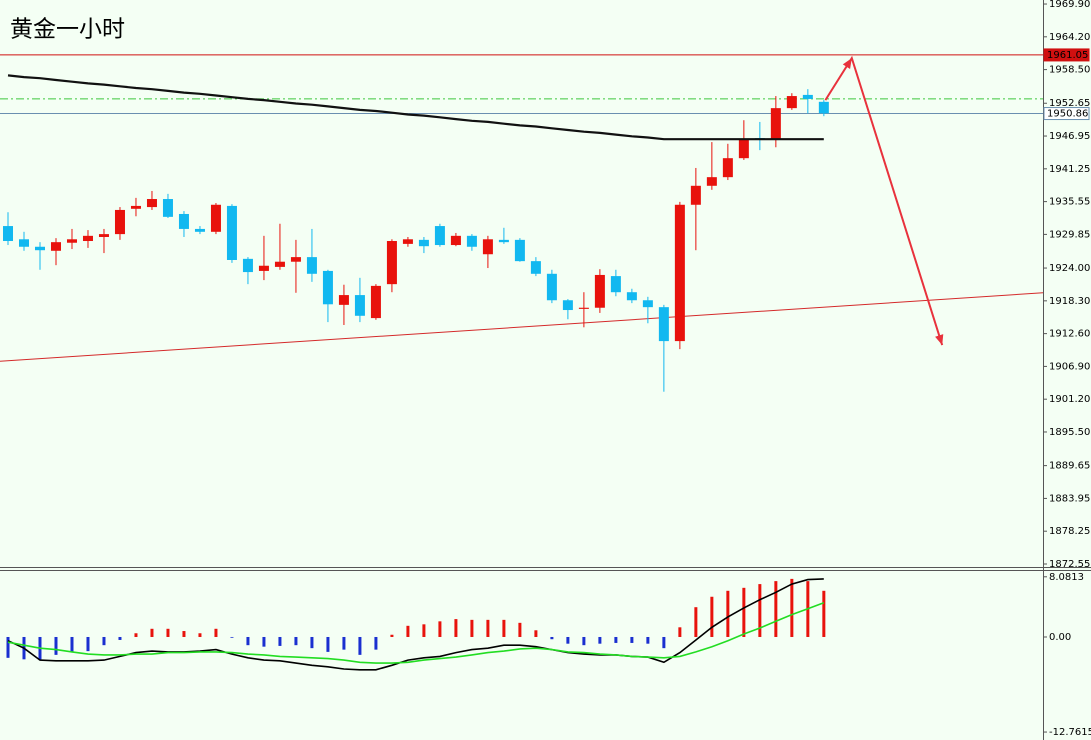 Image resolution: width=1091 pixels, height=740 pixels. Describe the element at coordinates (1069, 466) in the screenshot. I see `y-tick-label: 1889.65` at that location.